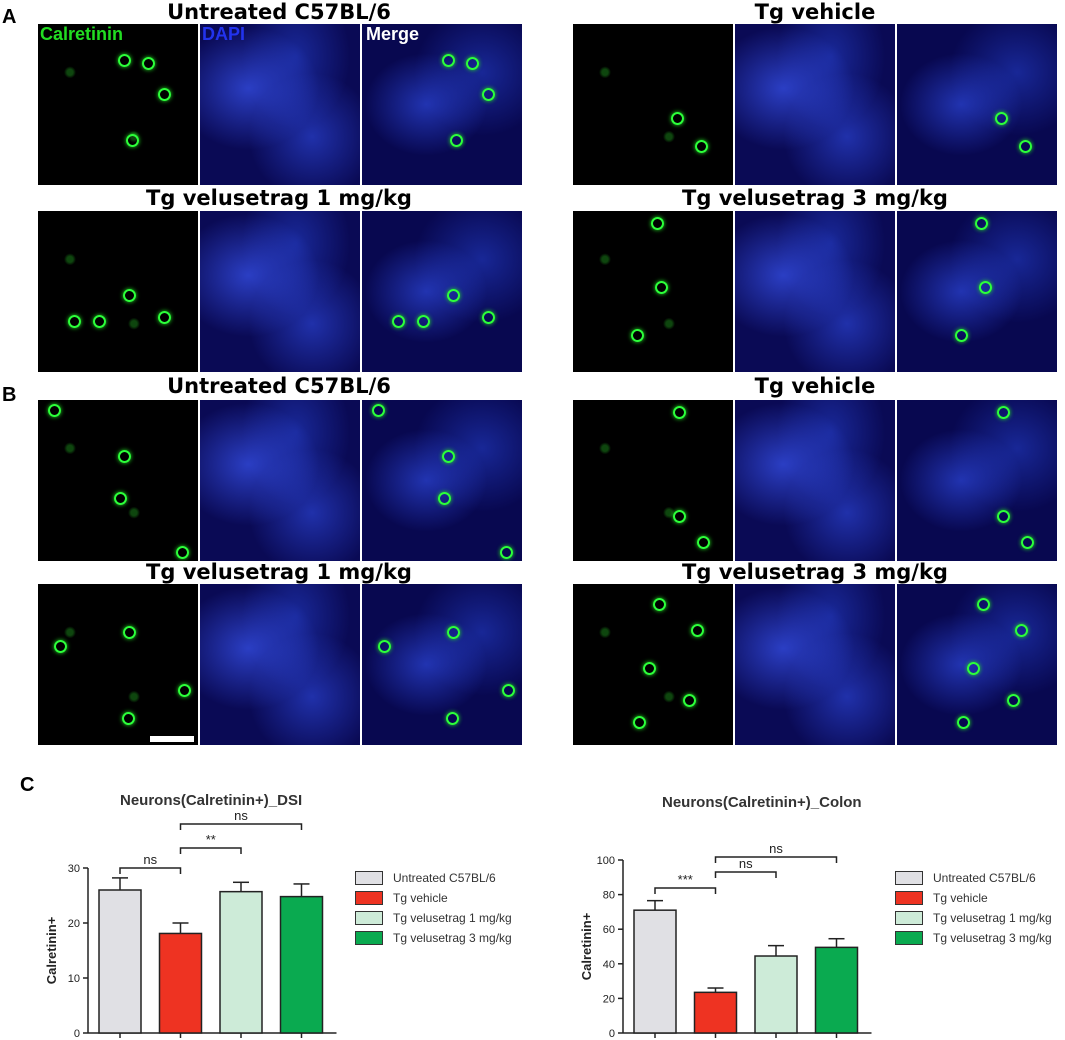 The width and height of the screenshot is (1065, 1040). I want to click on y-tick-label: 60, so click(609, 930).